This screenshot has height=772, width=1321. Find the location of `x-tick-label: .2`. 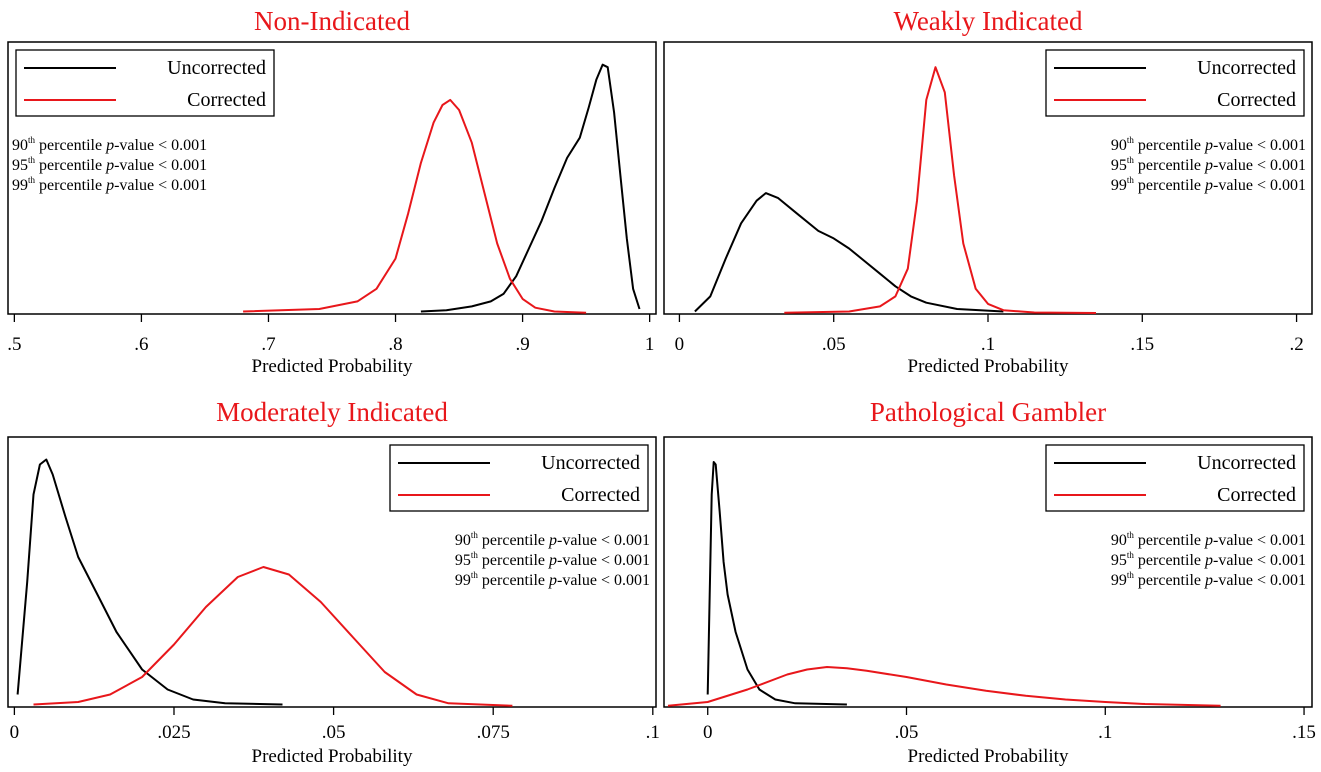

x-tick-label: .2 is located at coordinates (1296, 344).